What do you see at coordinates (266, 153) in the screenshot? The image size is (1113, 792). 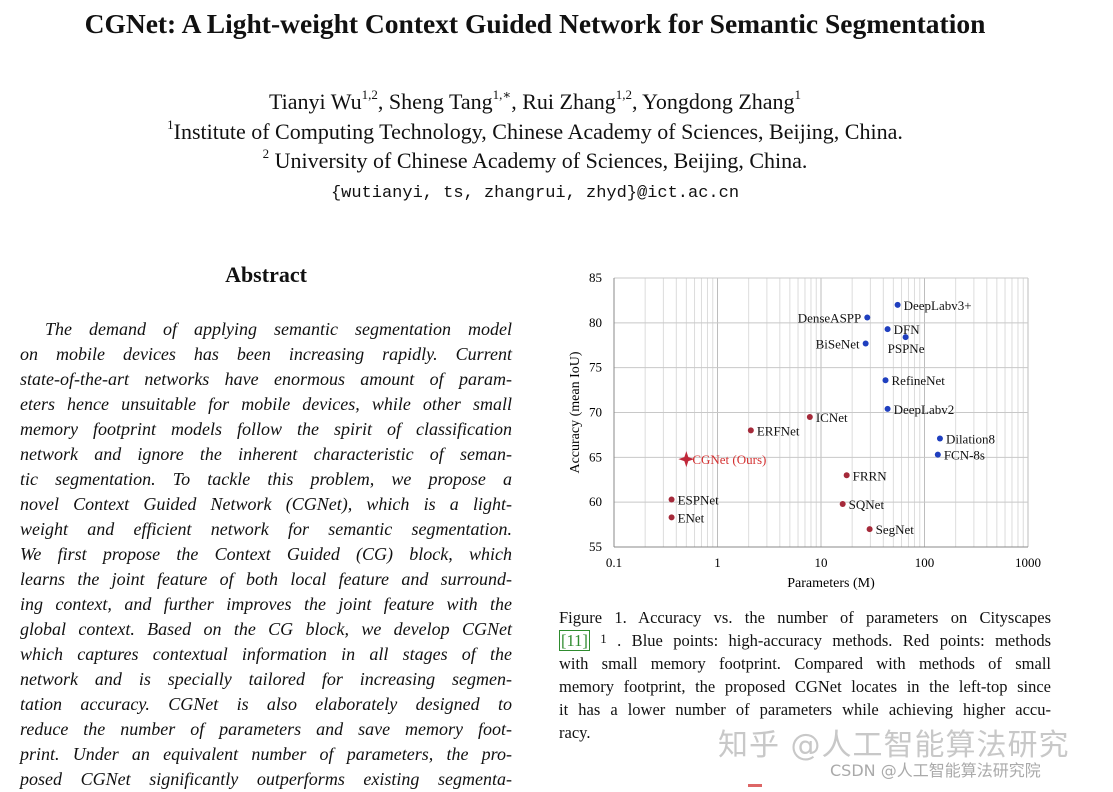 I see `affiliation-number: 2` at bounding box center [266, 153].